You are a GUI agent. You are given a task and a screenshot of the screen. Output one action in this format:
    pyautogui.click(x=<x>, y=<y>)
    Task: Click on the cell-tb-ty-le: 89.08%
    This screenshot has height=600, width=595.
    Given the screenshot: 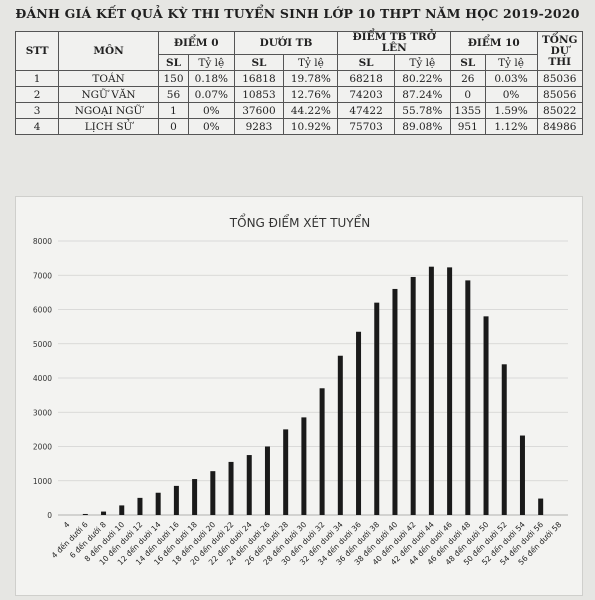 What is the action you would take?
    pyautogui.click(x=422, y=126)
    